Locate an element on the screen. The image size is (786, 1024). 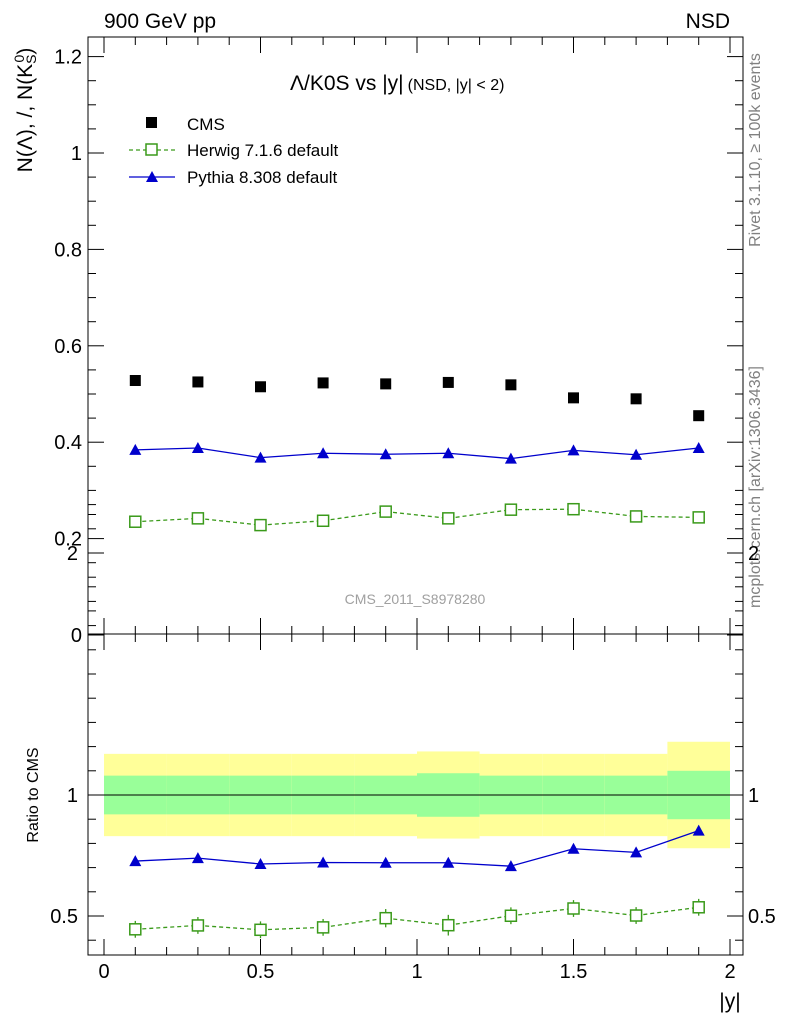
ratio-y-tick-label: 2 is located at coordinates (72, 554).